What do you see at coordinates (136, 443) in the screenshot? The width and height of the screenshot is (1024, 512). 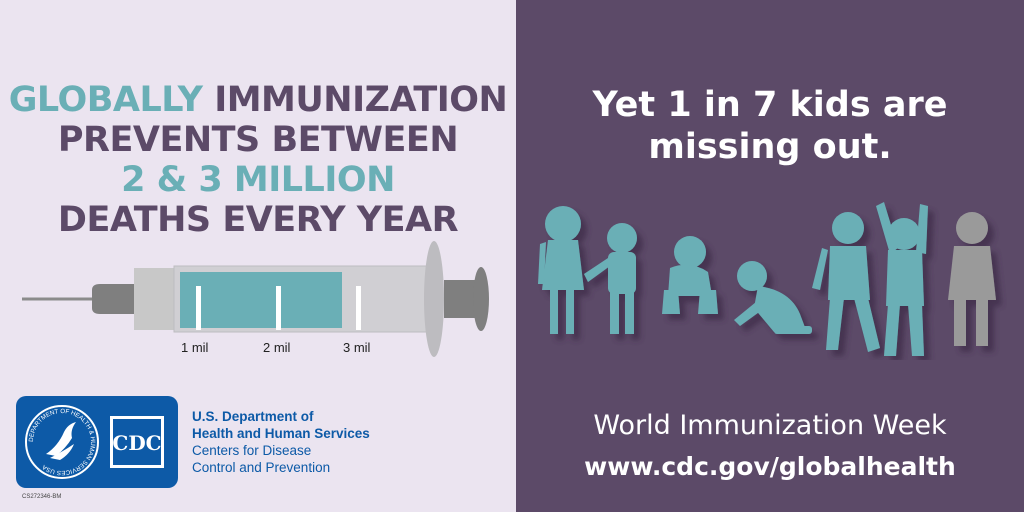 I see `cdc-mark-text: CDC` at bounding box center [136, 443].